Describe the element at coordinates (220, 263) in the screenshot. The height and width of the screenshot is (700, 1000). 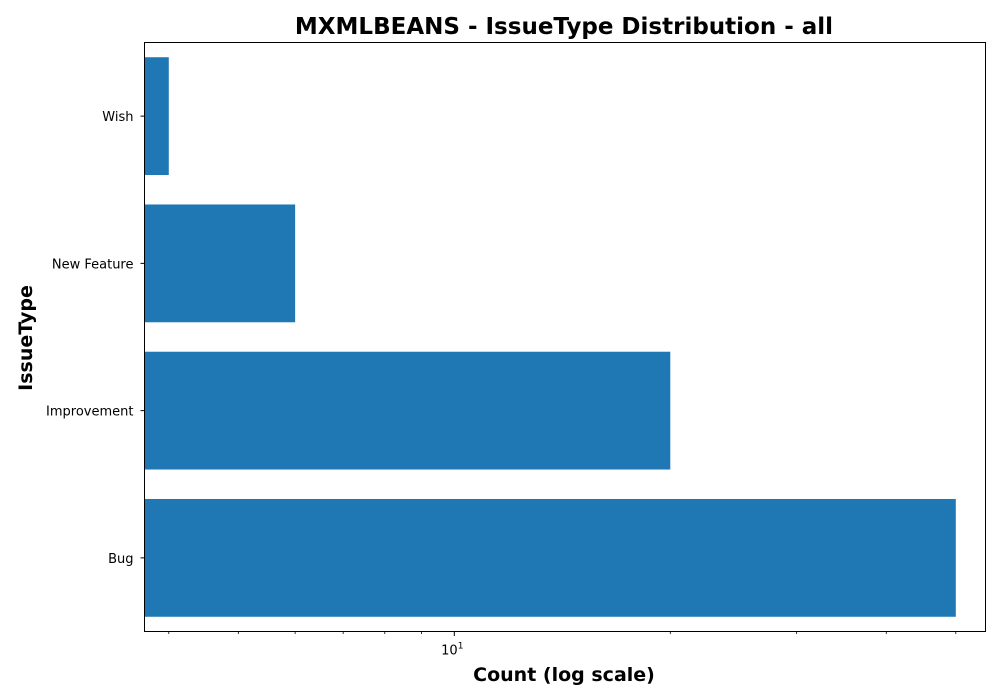
I see `bar-new-feature` at that location.